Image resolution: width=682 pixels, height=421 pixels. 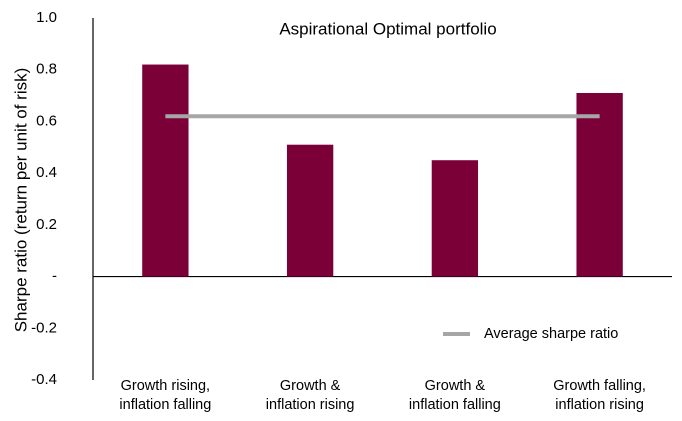 What do you see at coordinates (54, 276) in the screenshot?
I see `y-tick-label: -` at bounding box center [54, 276].